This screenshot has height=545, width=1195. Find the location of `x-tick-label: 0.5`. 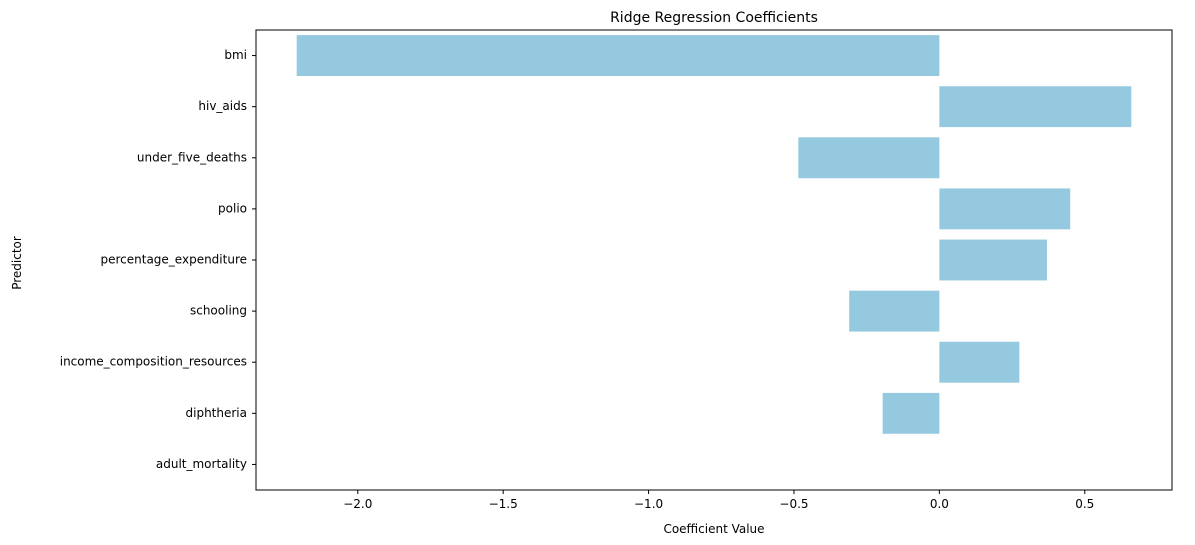

x-tick-label: 0.5 is located at coordinates (1084, 504).